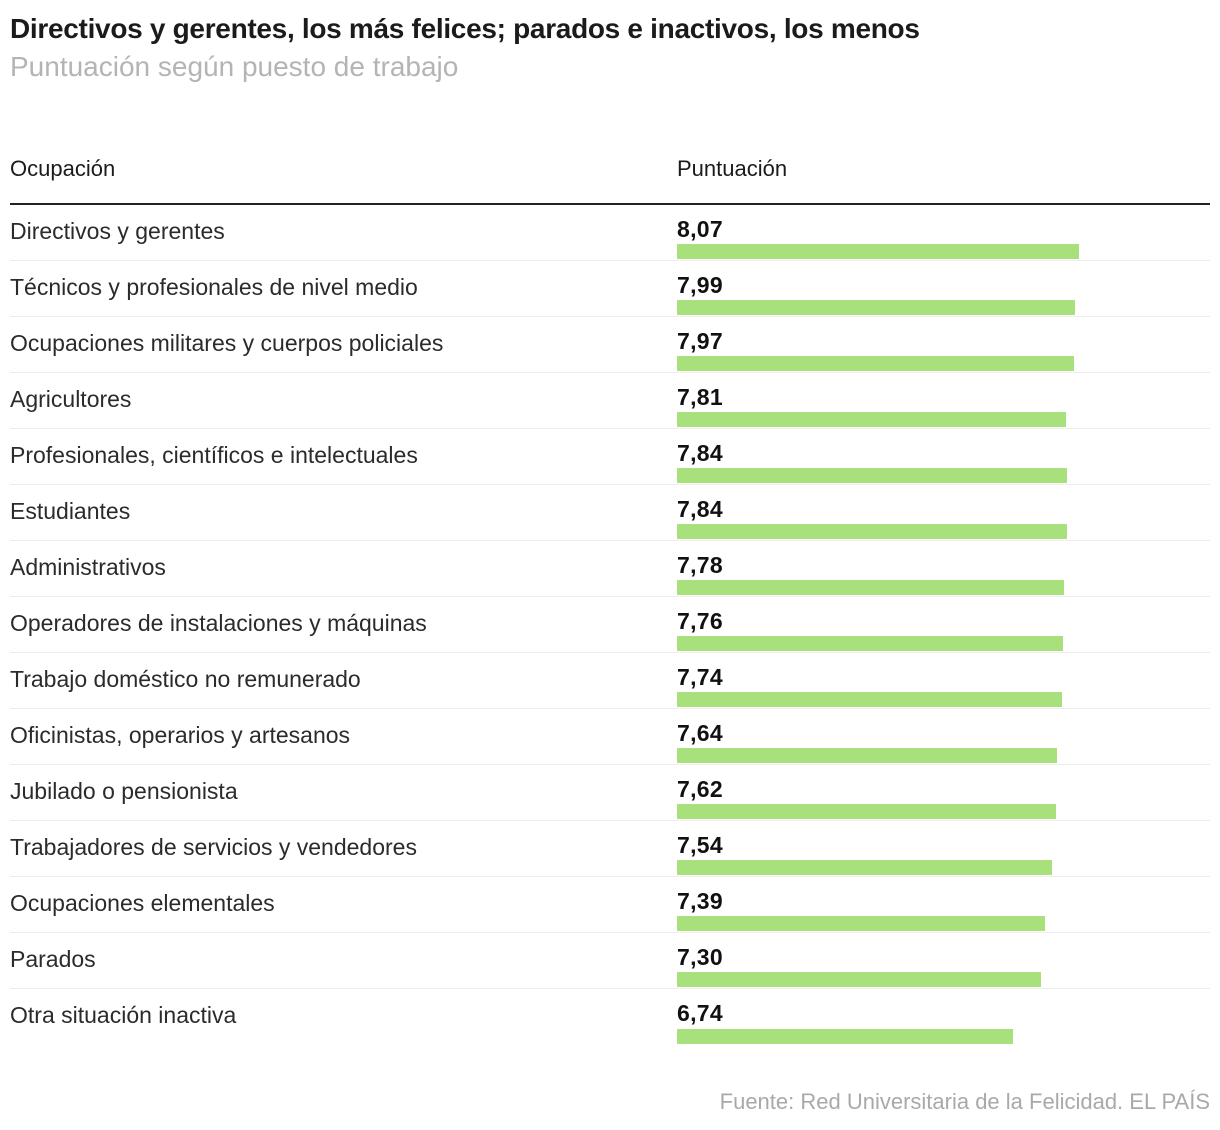  Describe the element at coordinates (185, 679) in the screenshot. I see `occupation-label: Trabajo doméstico no remunerado` at that location.